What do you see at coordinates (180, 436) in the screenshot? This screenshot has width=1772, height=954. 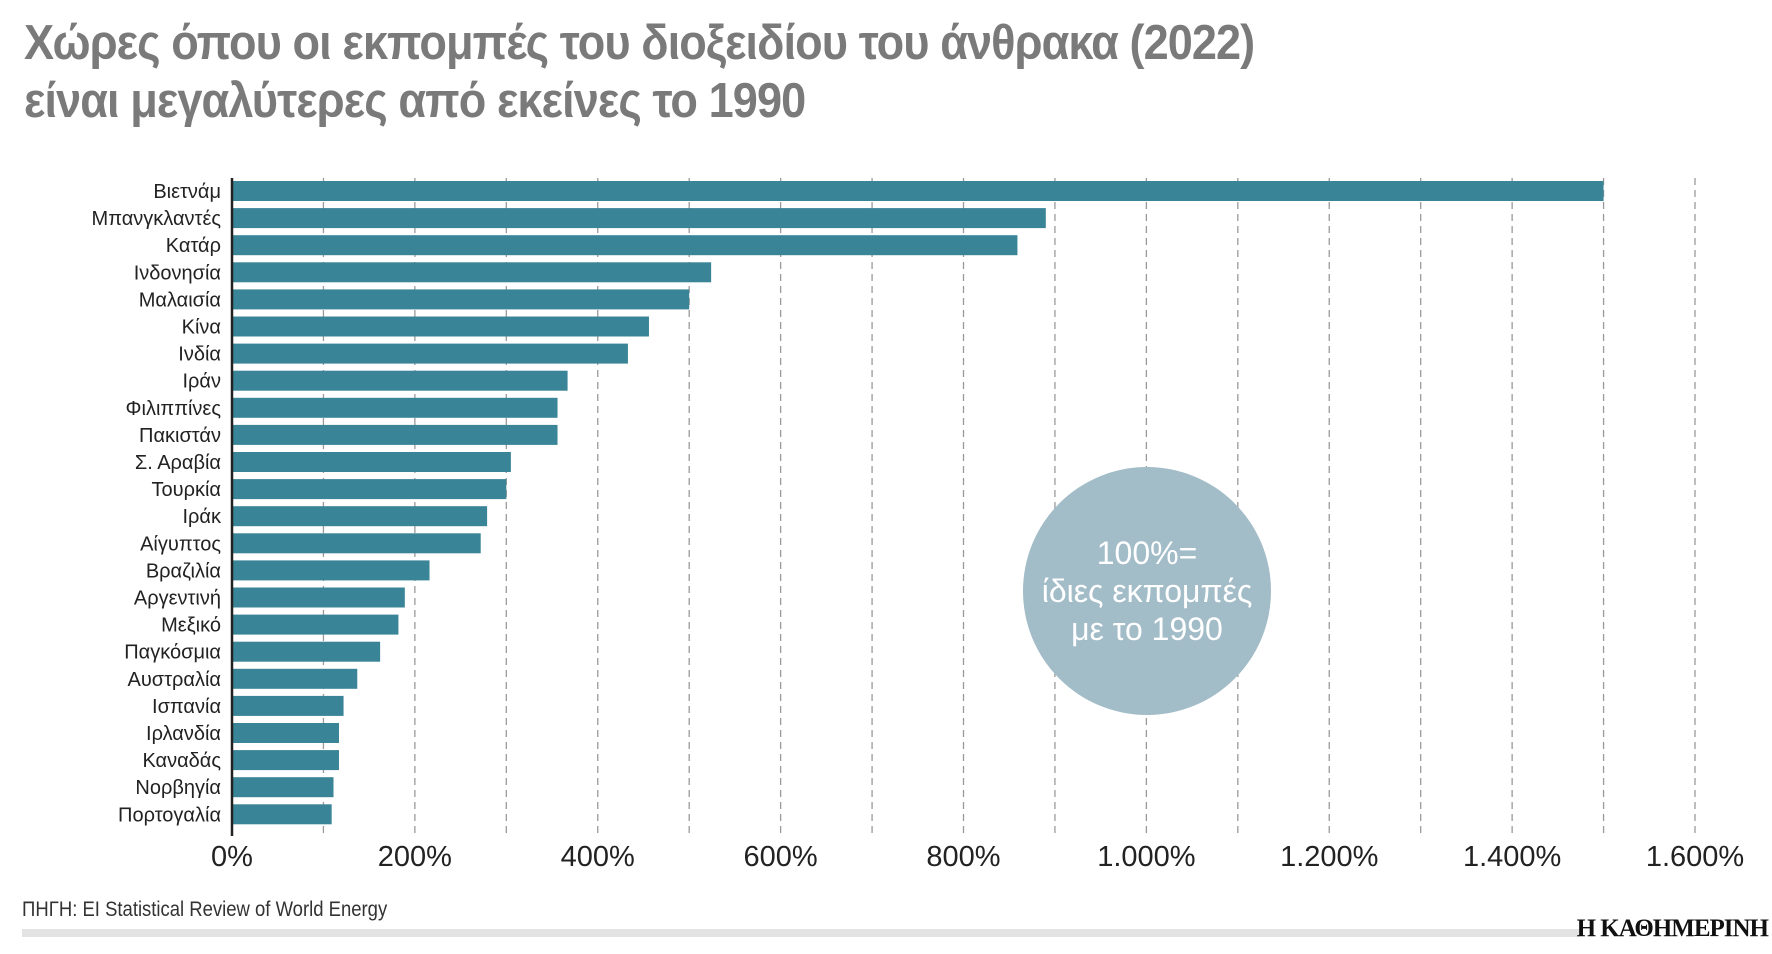 I see `category-label: Πακιστάν` at bounding box center [180, 436].